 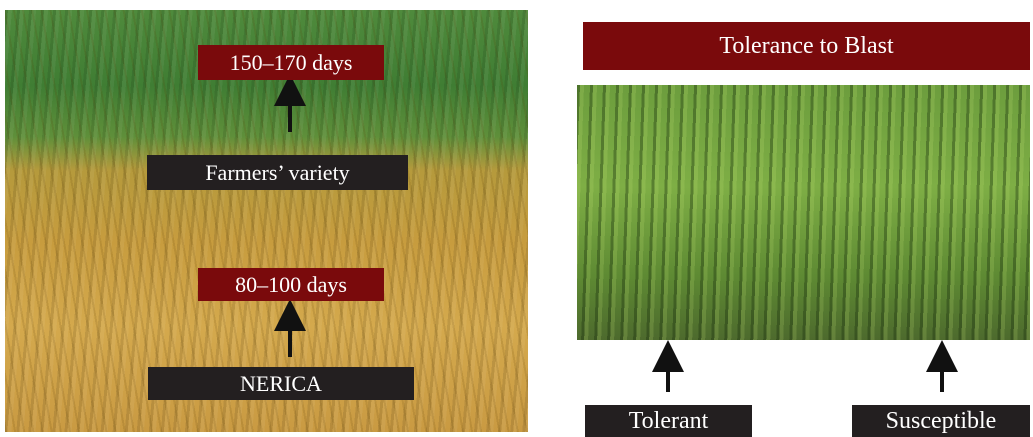 What do you see at coordinates (277, 172) in the screenshot?
I see `label: Farmers’ variety` at bounding box center [277, 172].